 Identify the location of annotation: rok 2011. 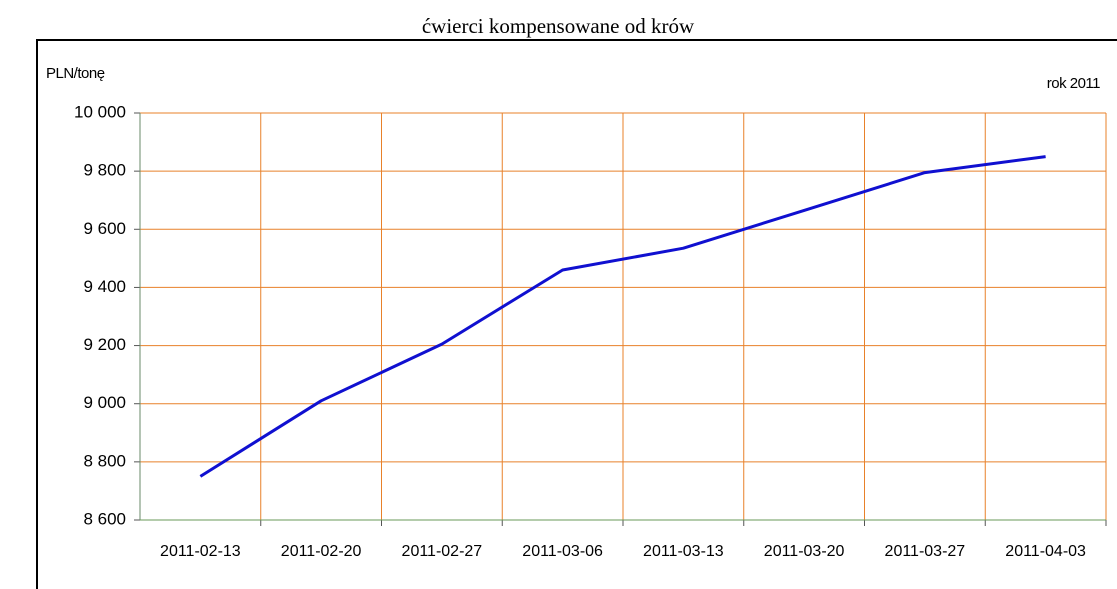
(1073, 83).